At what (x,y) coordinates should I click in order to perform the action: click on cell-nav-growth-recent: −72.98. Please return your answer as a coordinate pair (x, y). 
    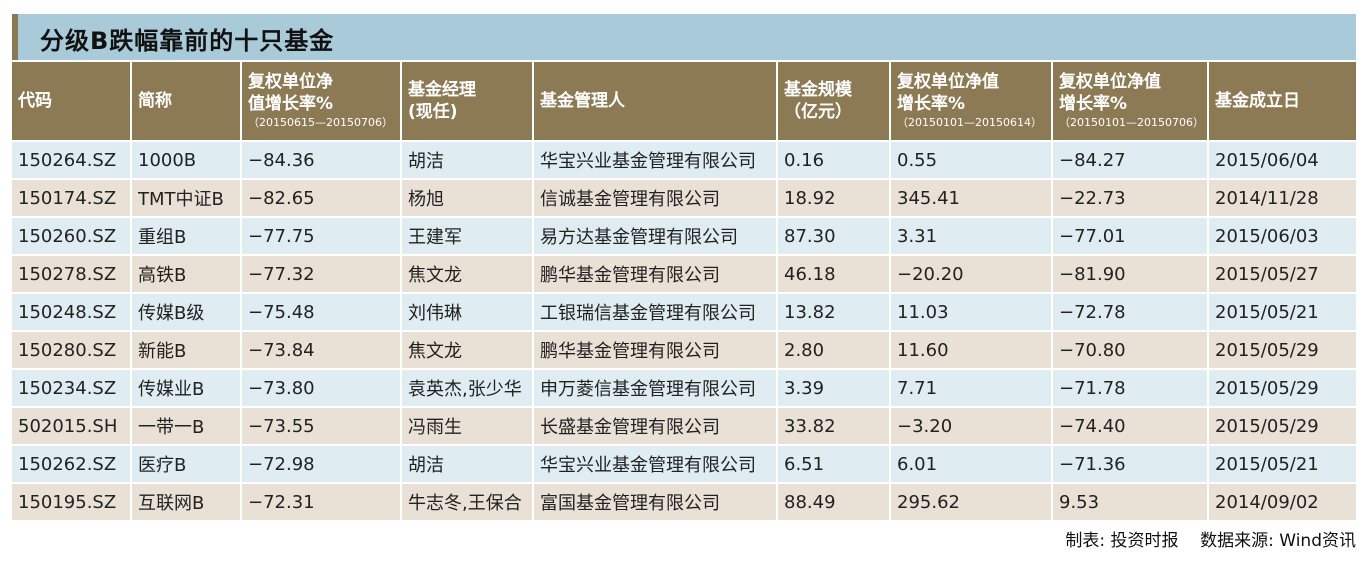
    Looking at the image, I should click on (320, 464).